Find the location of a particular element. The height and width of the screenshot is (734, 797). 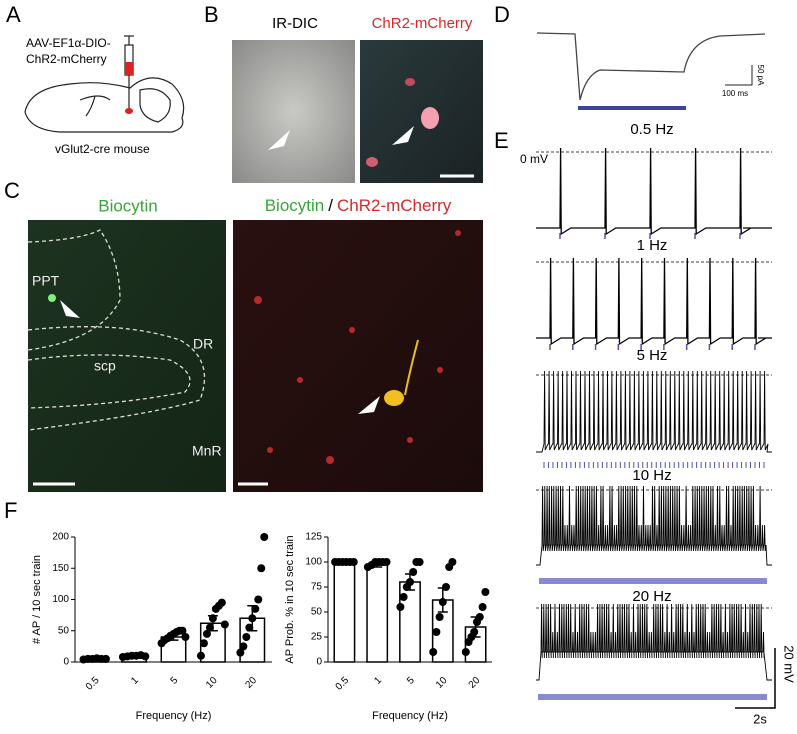

image-title: Biocytin / ChR2-mCherry is located at coordinates (358, 205).